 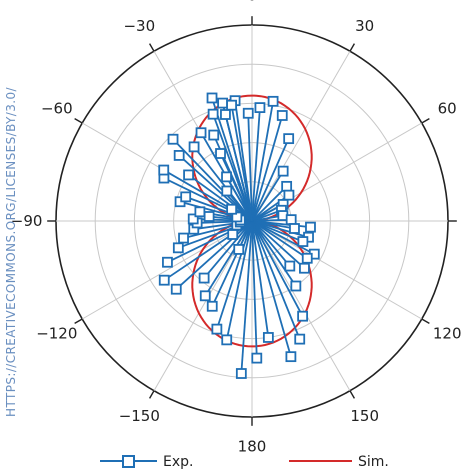 What do you see at coordinates (139, 416) in the screenshot?
I see `angle-label: −150` at bounding box center [139, 416].